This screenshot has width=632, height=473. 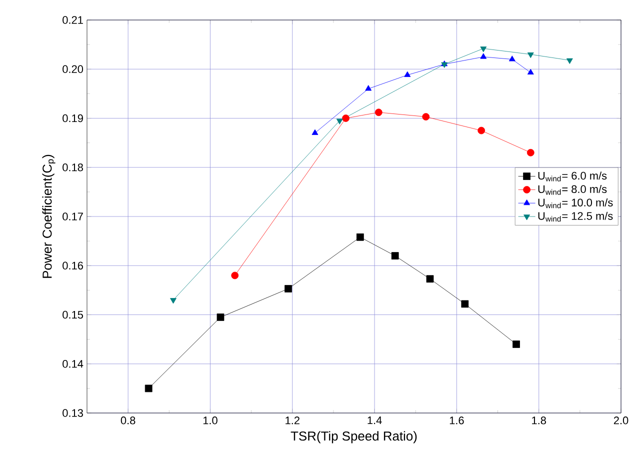 I want to click on x-tick-label: 1.0, so click(x=210, y=420).